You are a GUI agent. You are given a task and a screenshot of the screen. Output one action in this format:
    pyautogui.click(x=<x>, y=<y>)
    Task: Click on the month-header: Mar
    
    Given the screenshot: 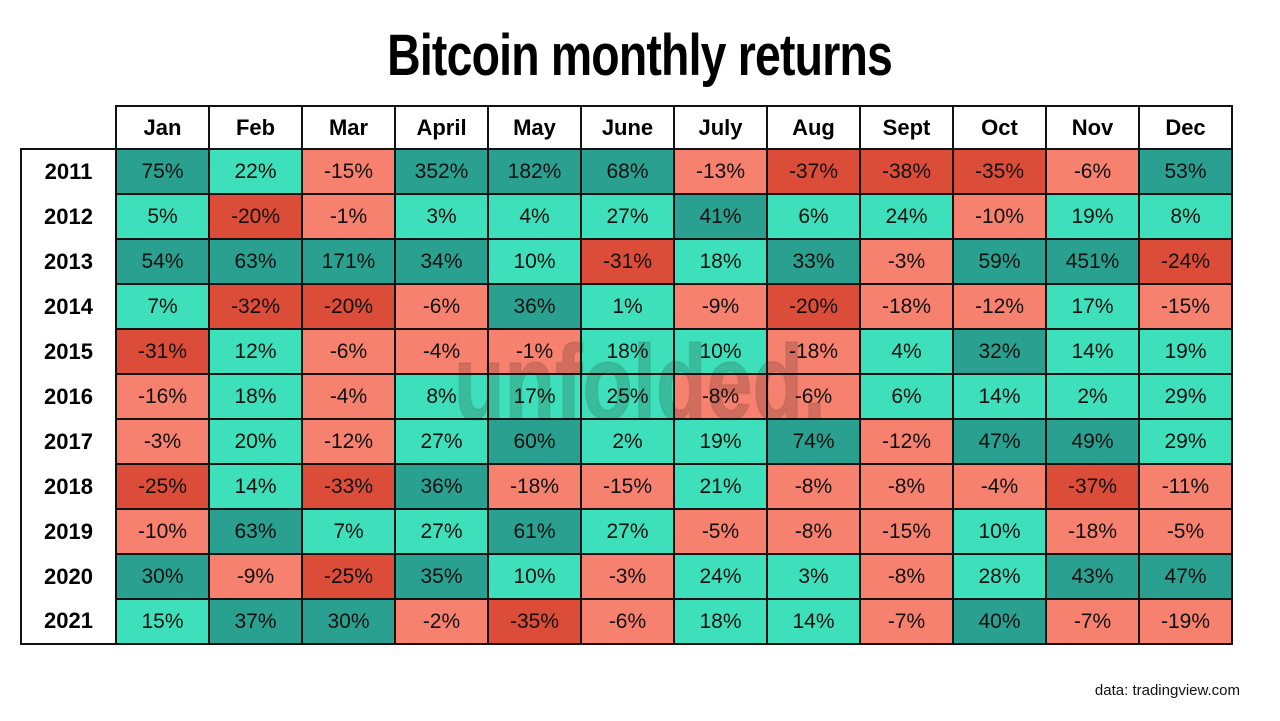 What is the action you would take?
    pyautogui.click(x=348, y=127)
    